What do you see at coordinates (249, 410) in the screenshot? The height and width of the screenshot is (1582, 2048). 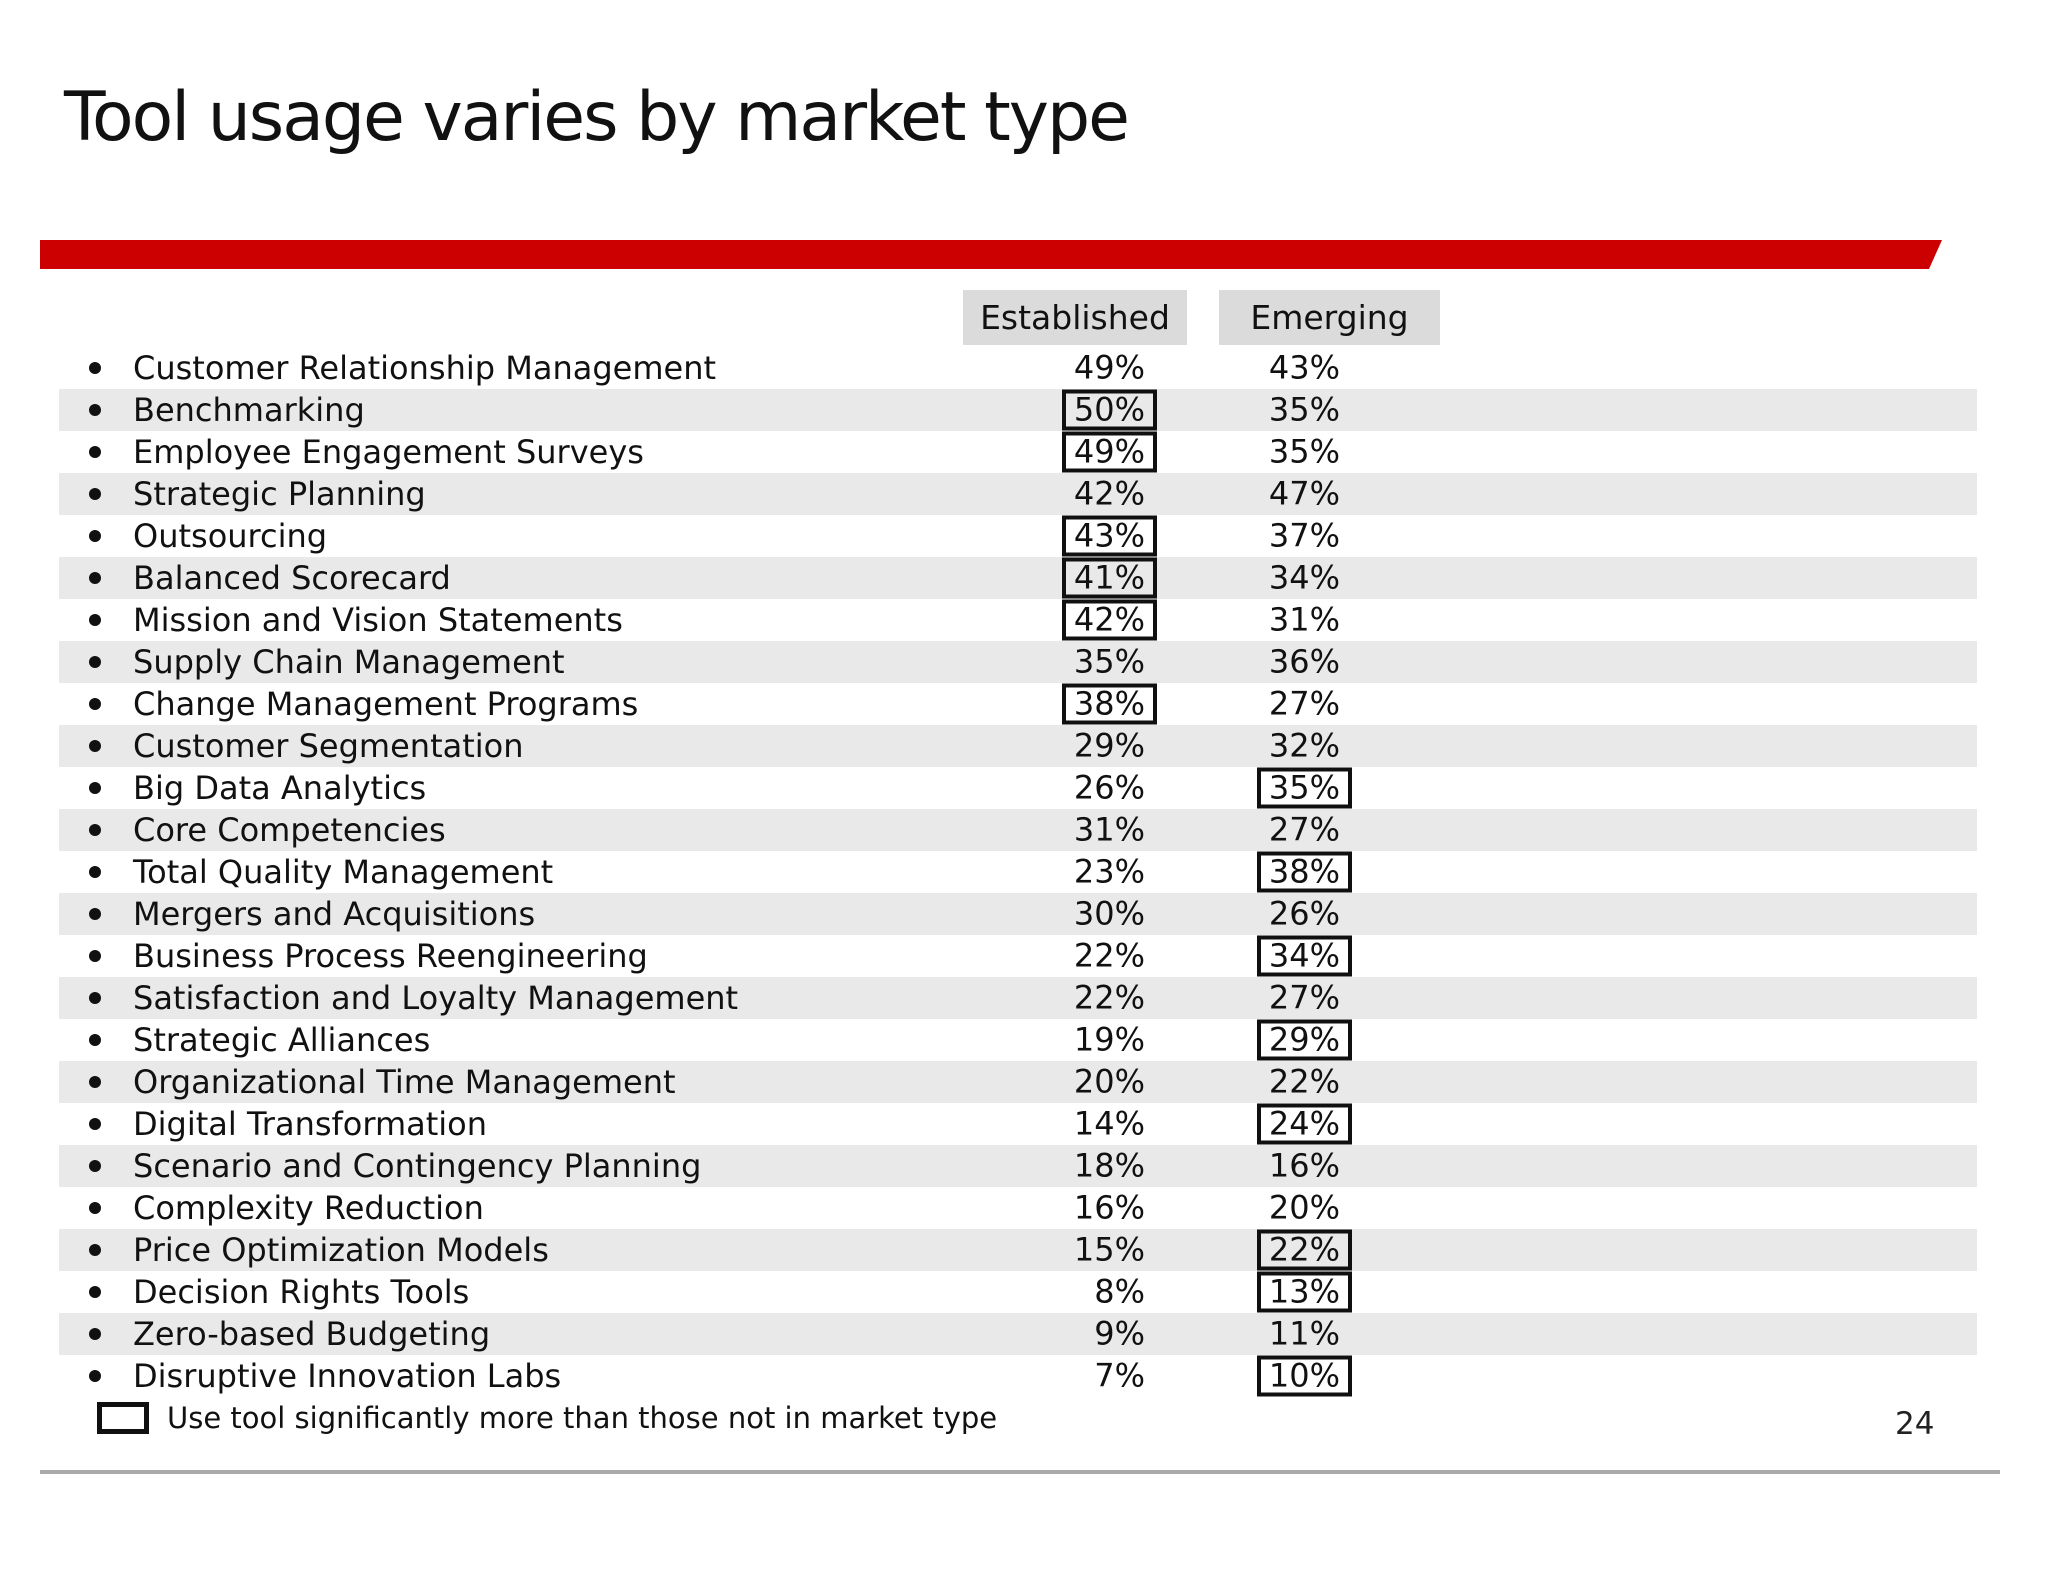 I see `tool-label: Benchmarking` at bounding box center [249, 410].